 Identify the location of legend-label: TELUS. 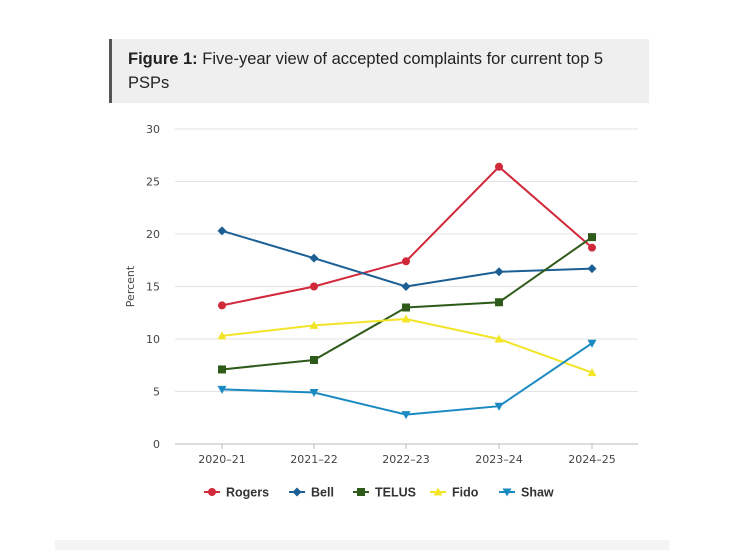
(395, 493).